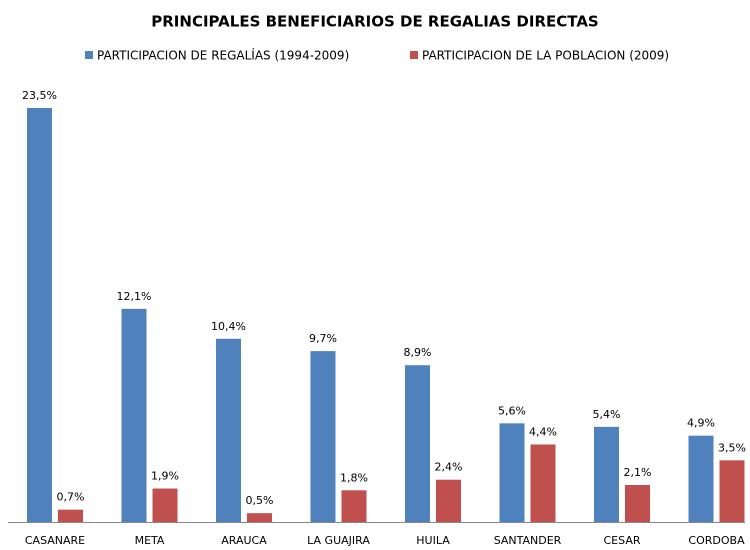 Image resolution: width=750 pixels, height=550 pixels. I want to click on x-tick-label: SANTANDER, so click(528, 540).